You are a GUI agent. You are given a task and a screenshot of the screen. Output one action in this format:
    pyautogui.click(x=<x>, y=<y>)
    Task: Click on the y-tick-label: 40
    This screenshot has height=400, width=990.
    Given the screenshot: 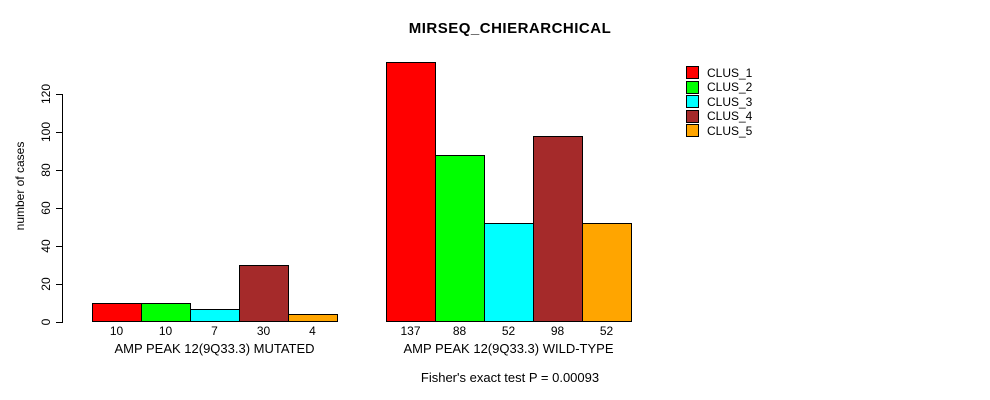 What is the action you would take?
    pyautogui.click(x=46, y=246)
    